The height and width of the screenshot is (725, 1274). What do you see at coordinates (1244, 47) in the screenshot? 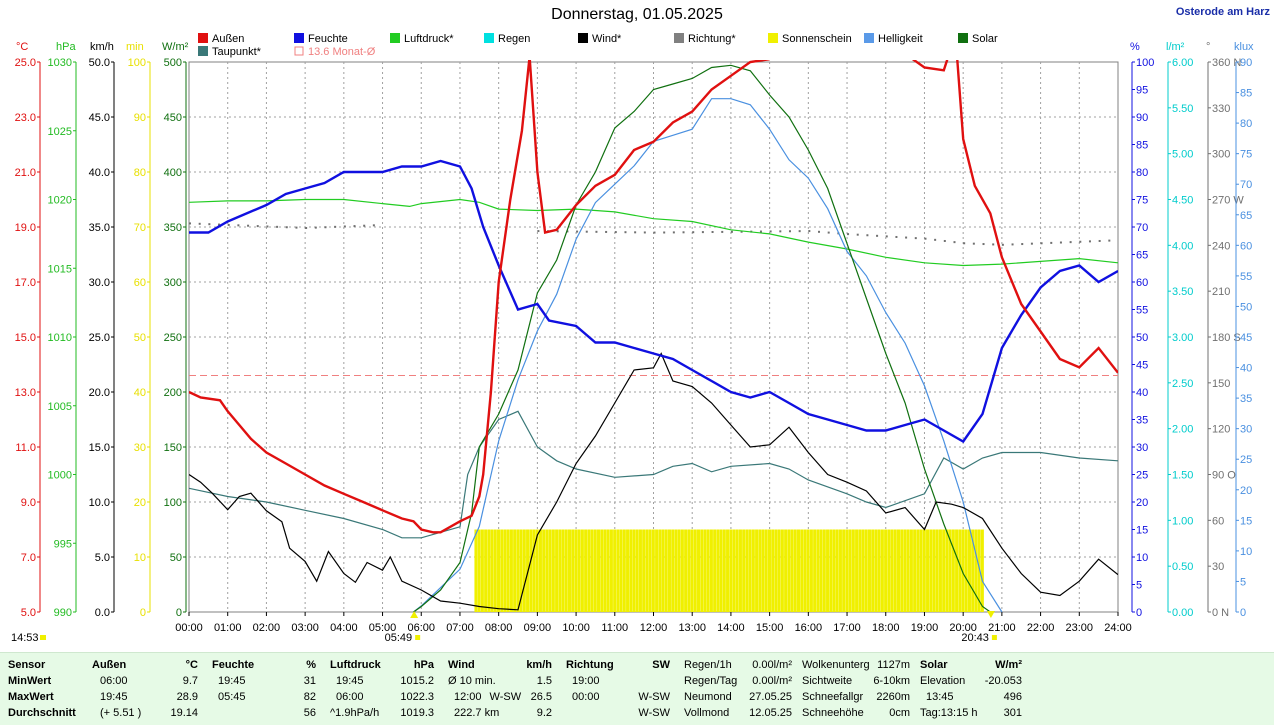
I see `right-axis-unit: klux` at bounding box center [1244, 47].